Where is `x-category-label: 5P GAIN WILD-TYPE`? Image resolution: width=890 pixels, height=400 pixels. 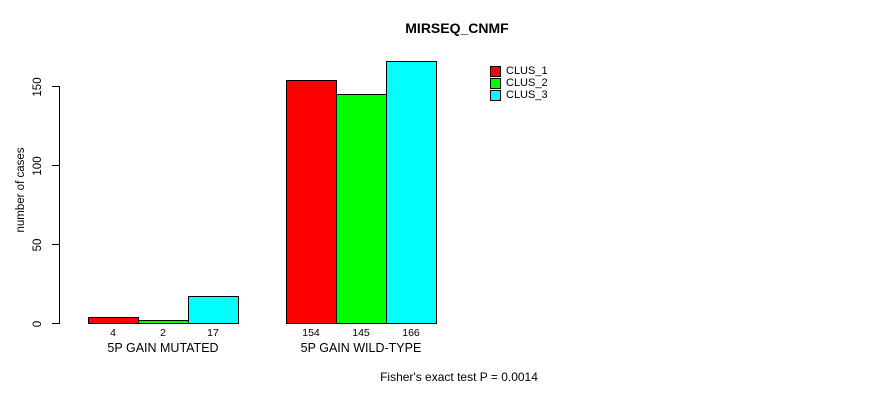
x-category-label: 5P GAIN WILD-TYPE is located at coordinates (361, 348).